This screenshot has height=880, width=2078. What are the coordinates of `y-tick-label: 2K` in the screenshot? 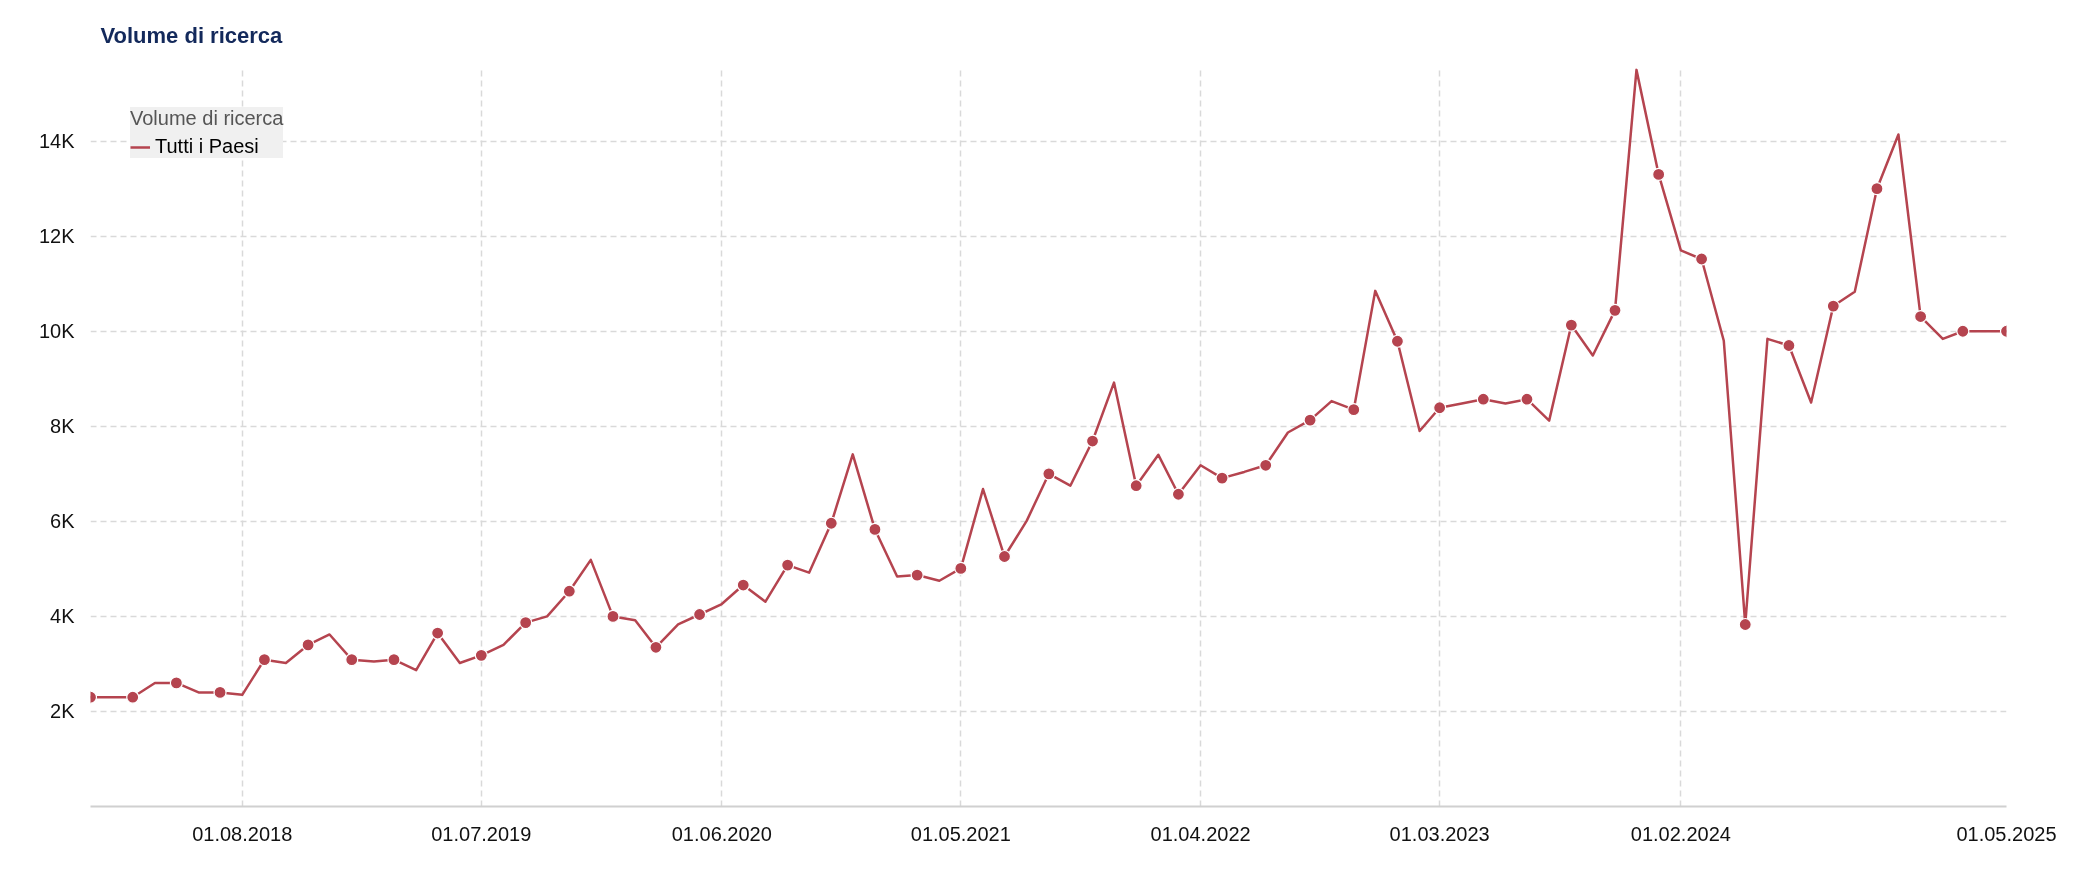 It's located at (63, 711).